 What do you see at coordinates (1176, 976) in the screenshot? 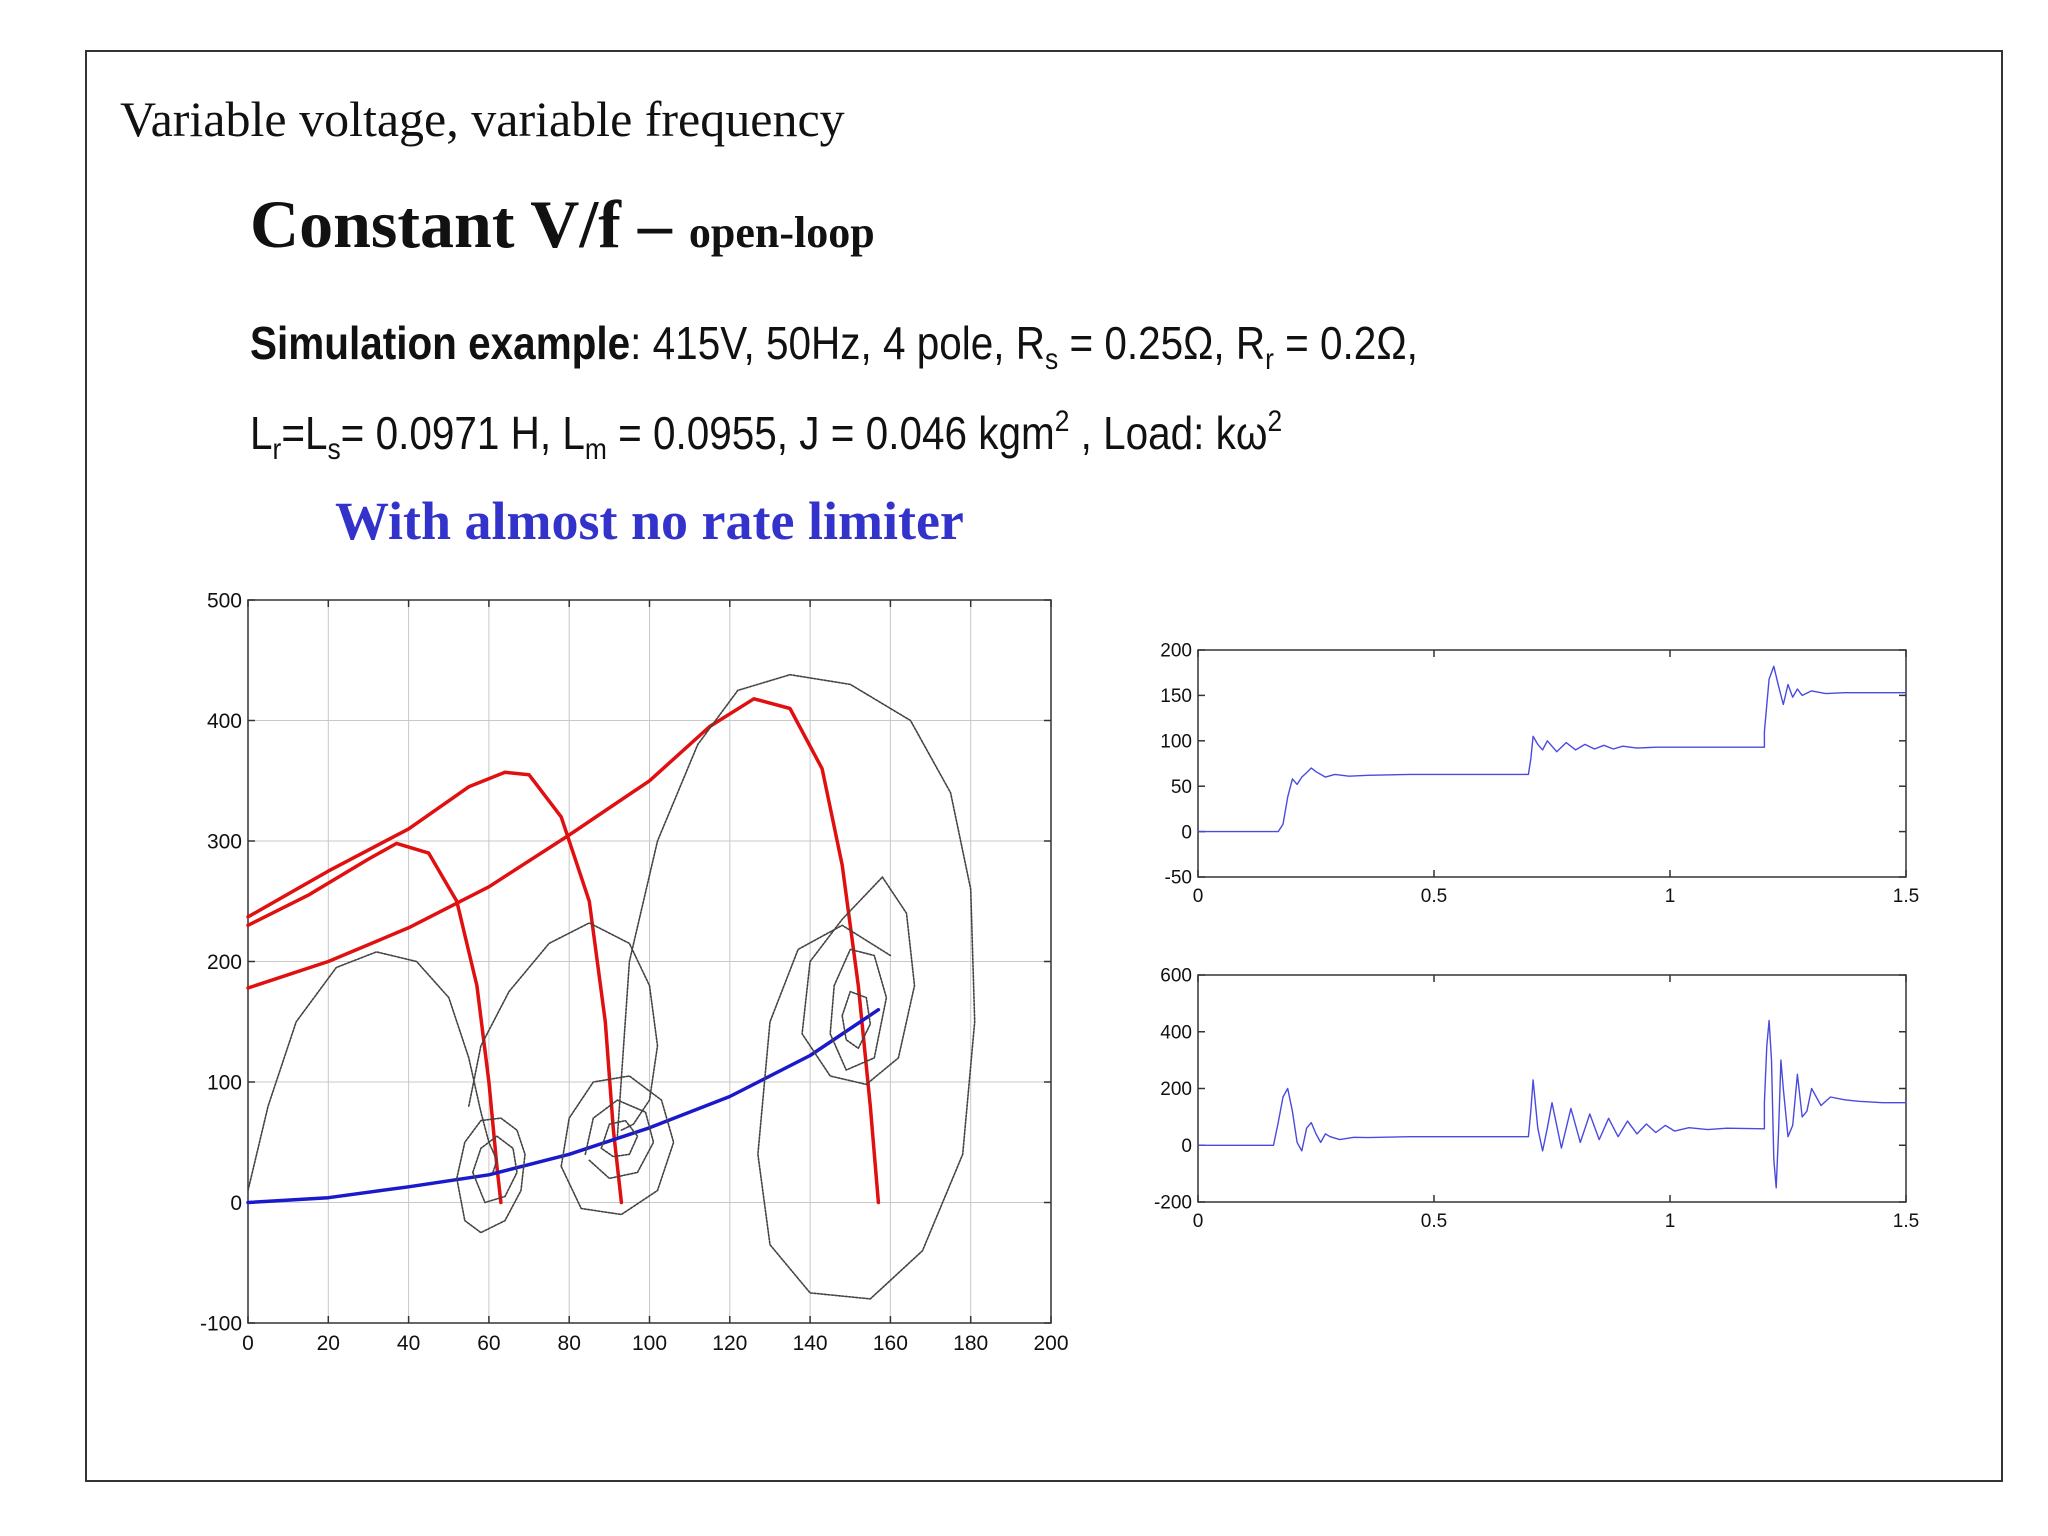
I see `y-tick-label: 600` at bounding box center [1176, 976].